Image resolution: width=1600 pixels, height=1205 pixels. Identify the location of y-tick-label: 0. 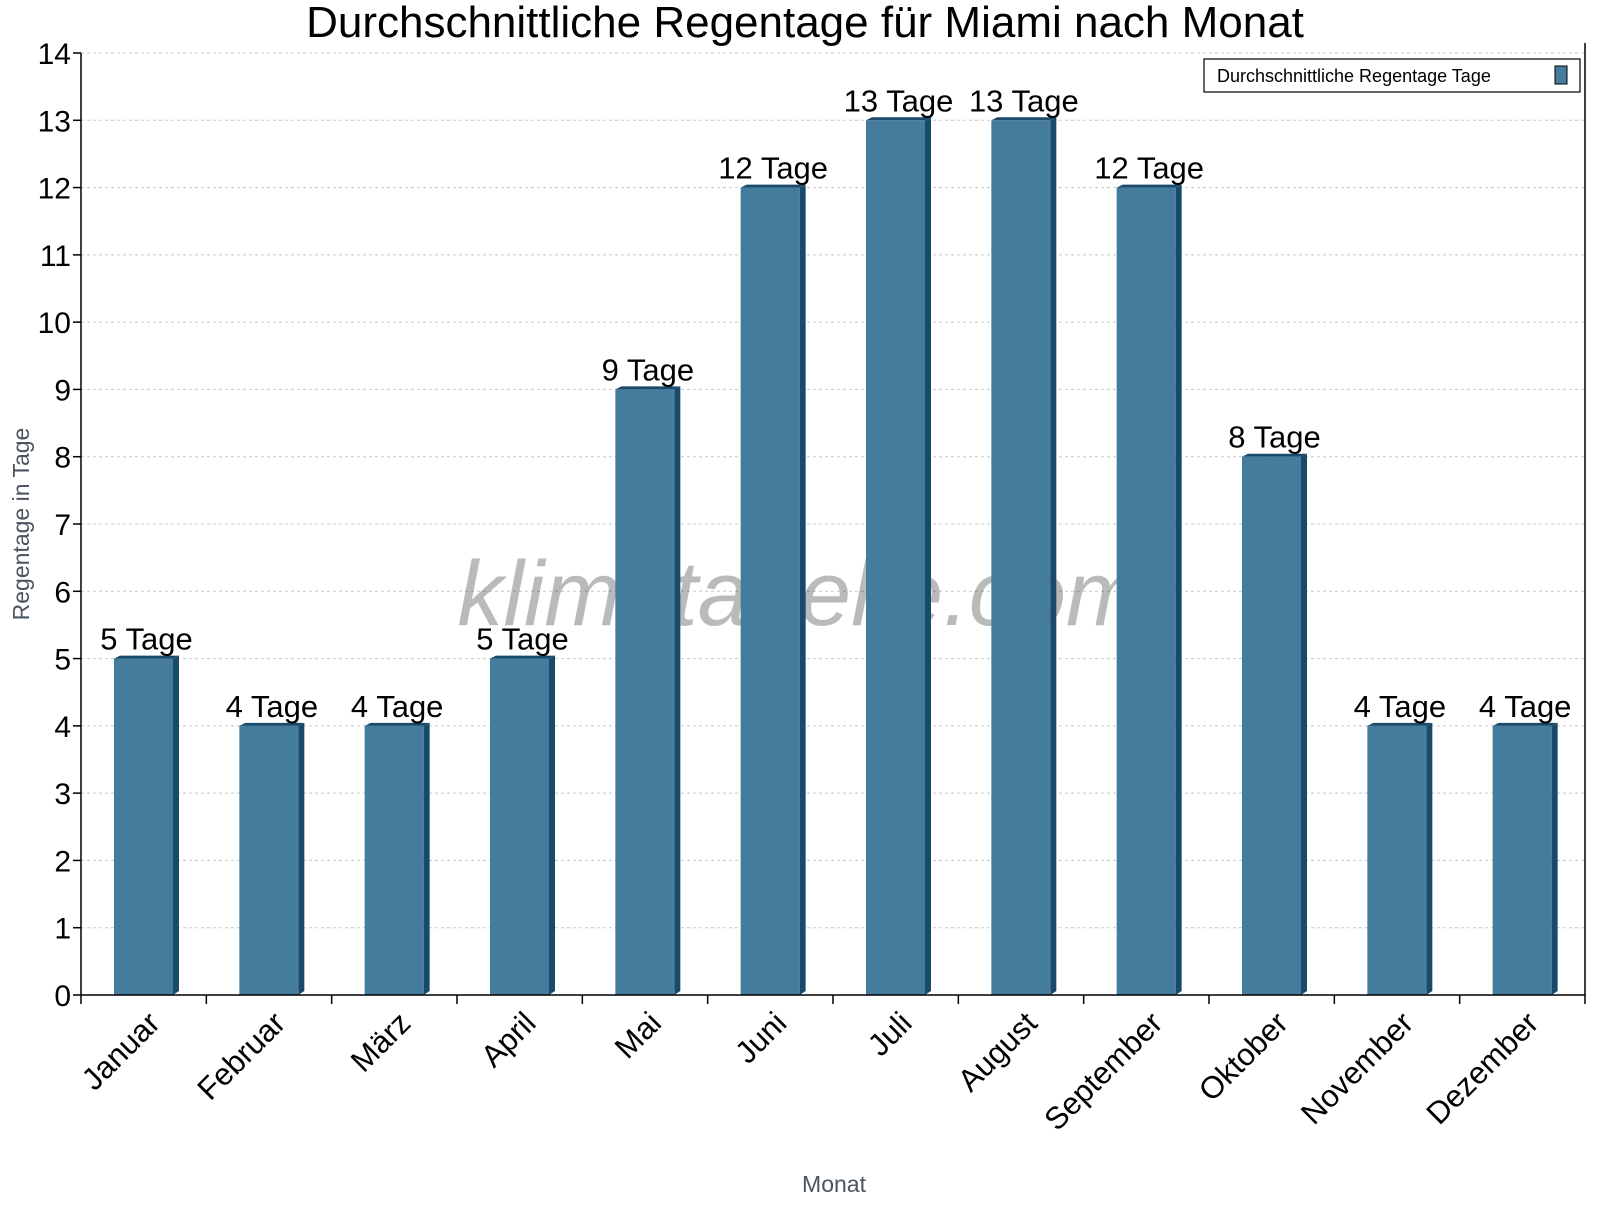
(62, 996).